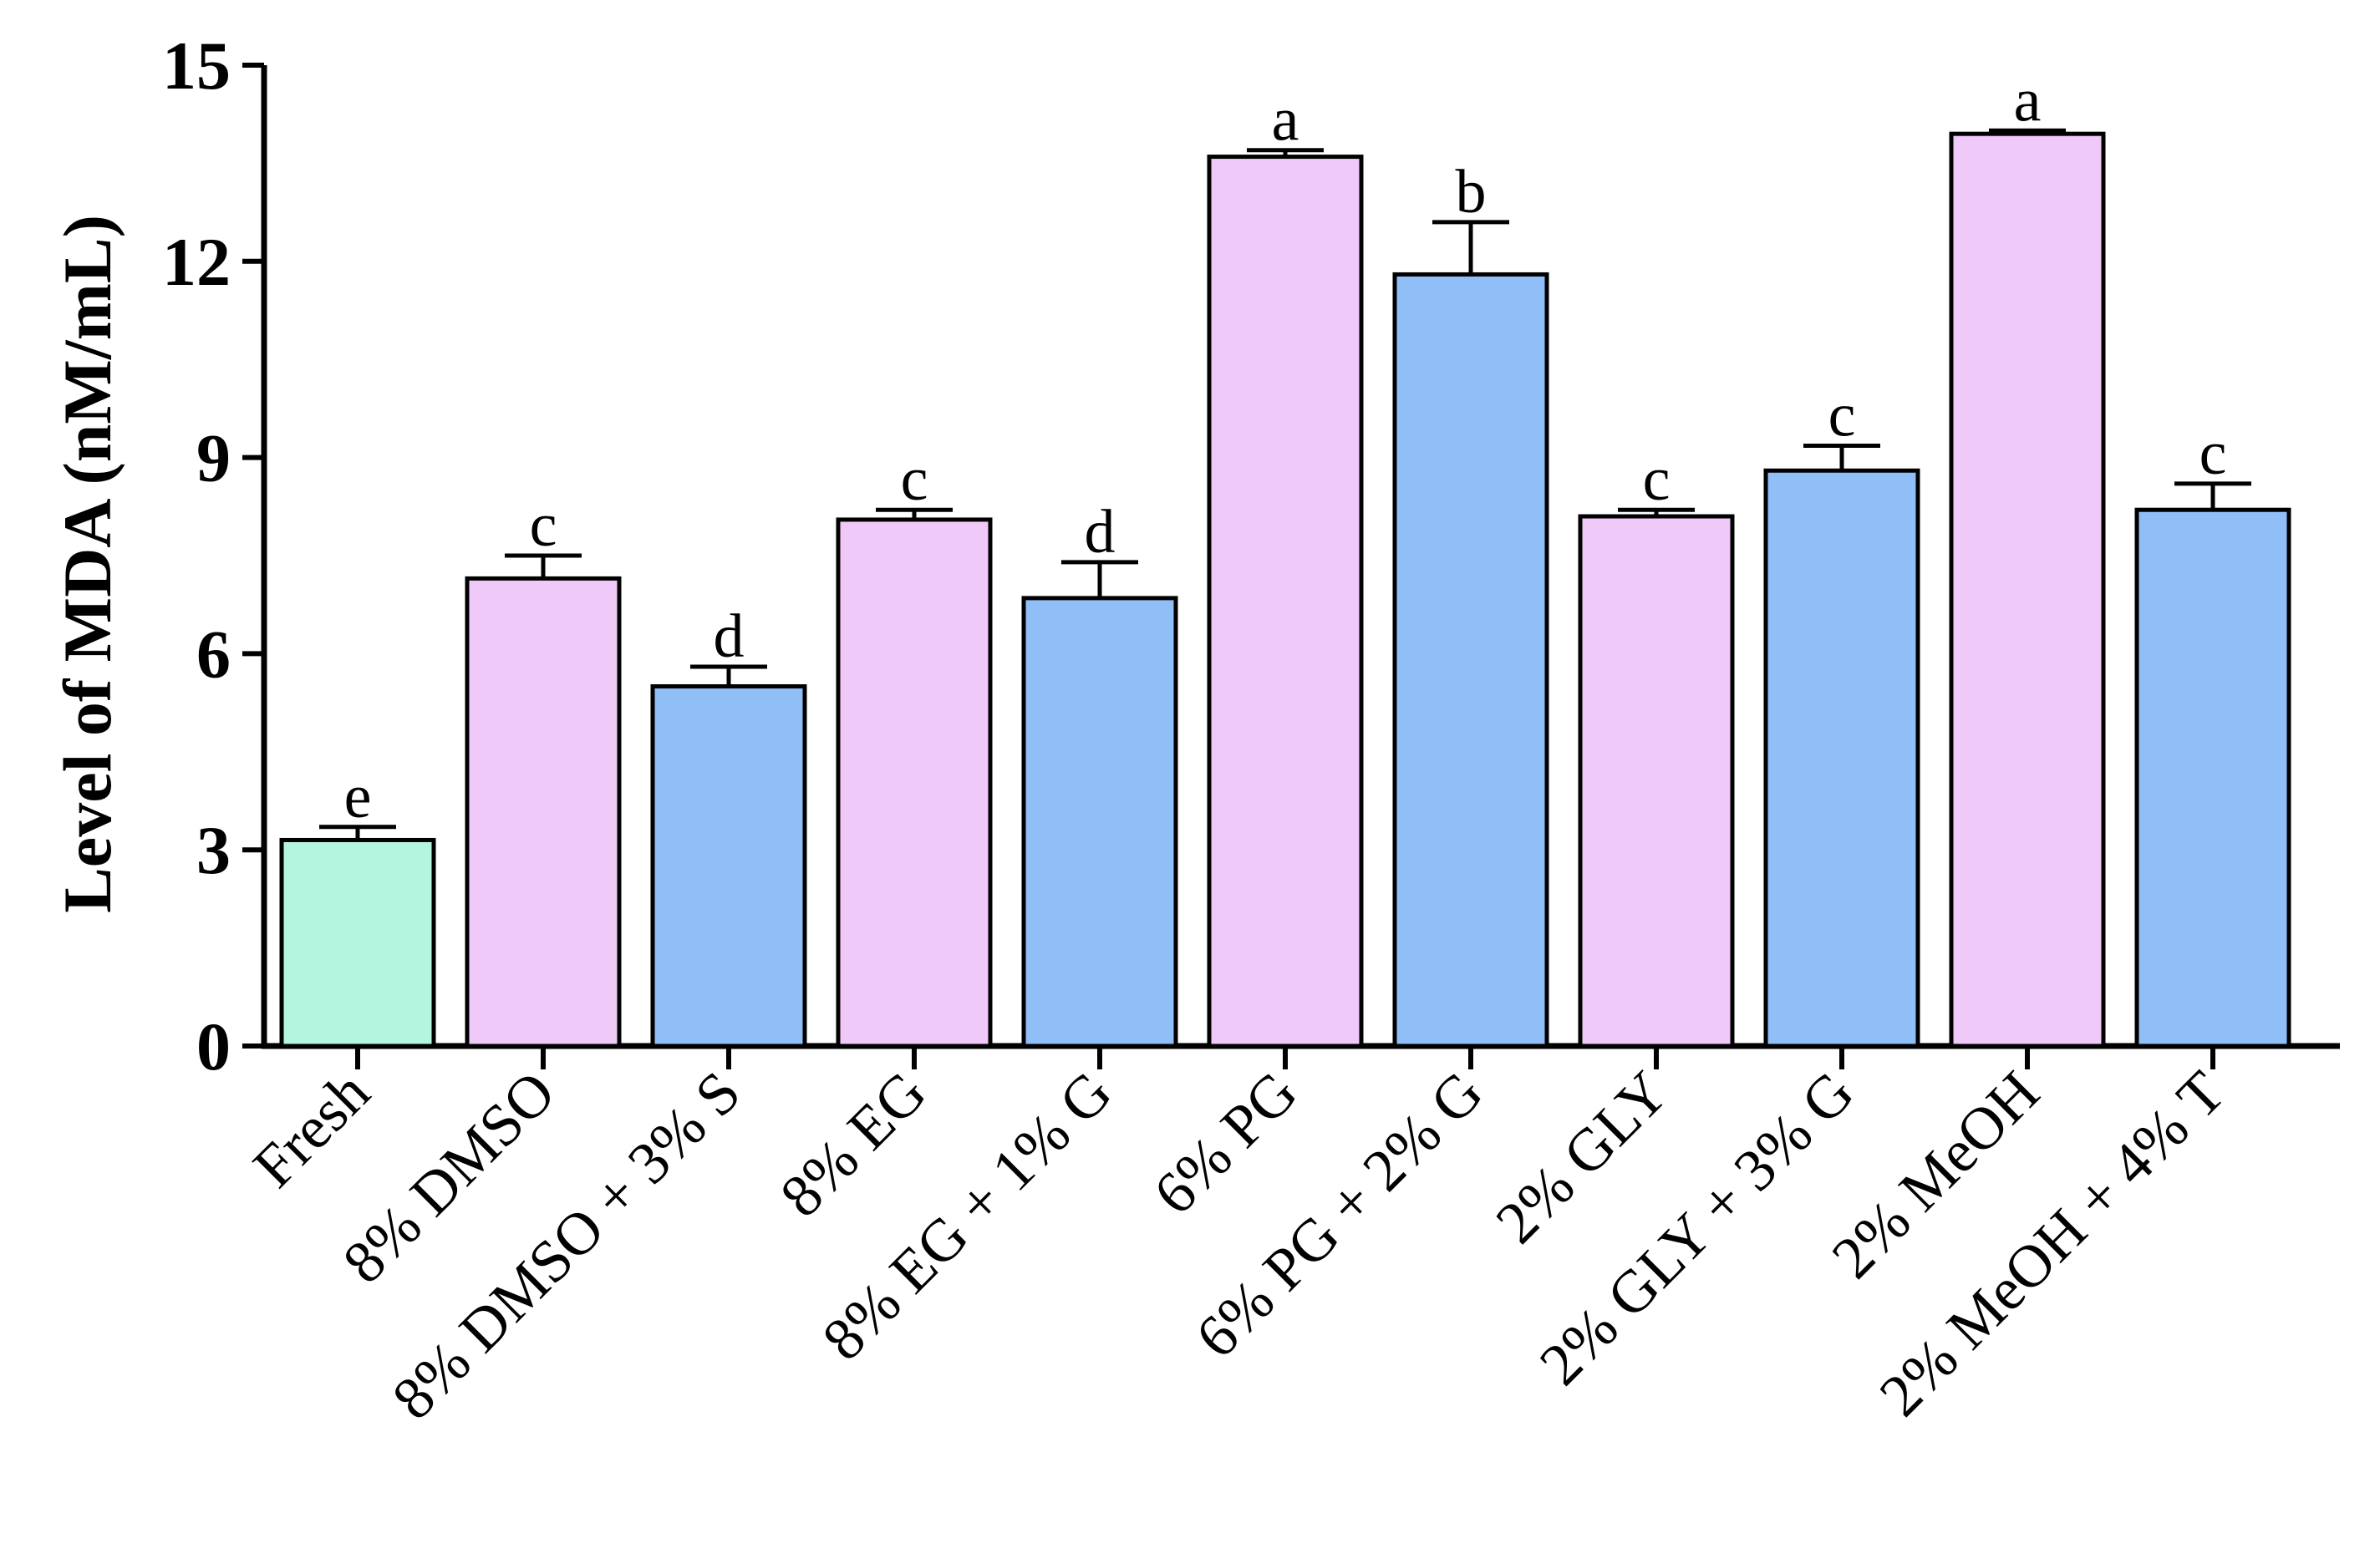  Describe the element at coordinates (566, 1245) in the screenshot. I see `x-tick-label: 8% DMSO + 3% S` at that location.